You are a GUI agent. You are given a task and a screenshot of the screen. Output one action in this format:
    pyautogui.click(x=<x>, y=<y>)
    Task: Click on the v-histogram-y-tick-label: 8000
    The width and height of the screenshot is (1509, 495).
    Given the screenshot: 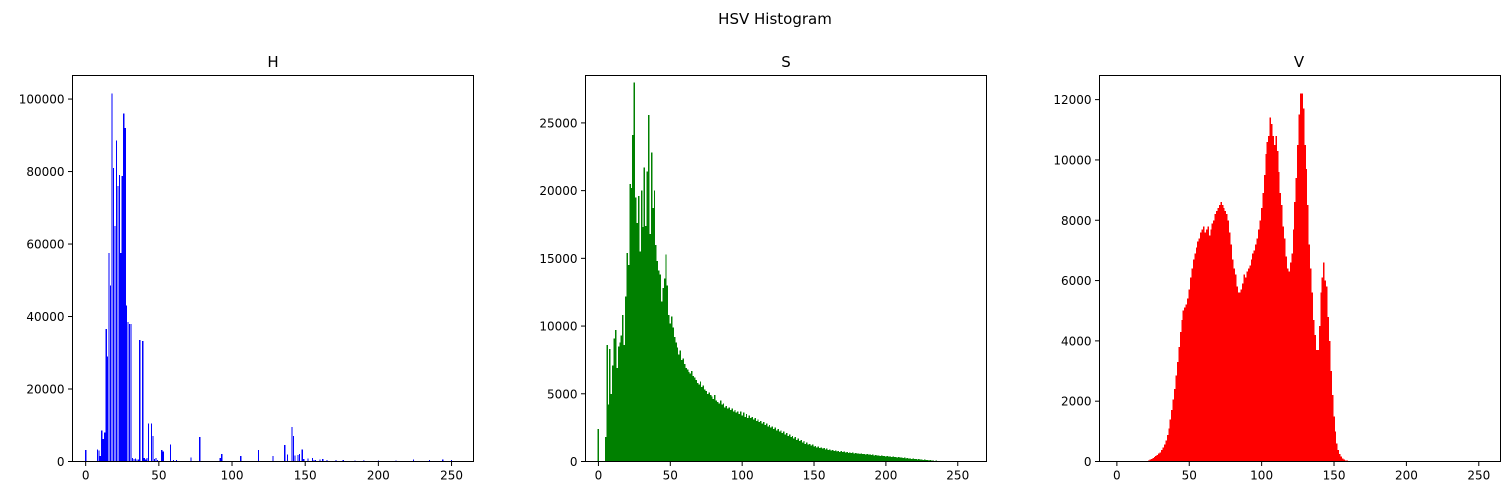 What is the action you would take?
    pyautogui.click(x=1076, y=221)
    